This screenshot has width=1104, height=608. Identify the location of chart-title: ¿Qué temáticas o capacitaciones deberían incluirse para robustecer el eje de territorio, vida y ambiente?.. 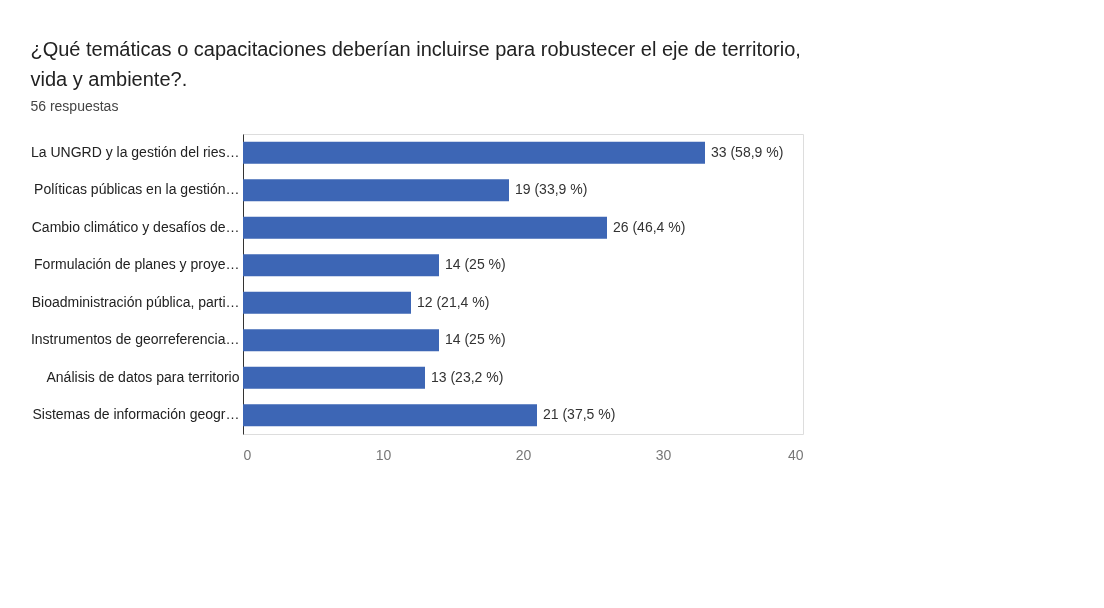
(415, 64).